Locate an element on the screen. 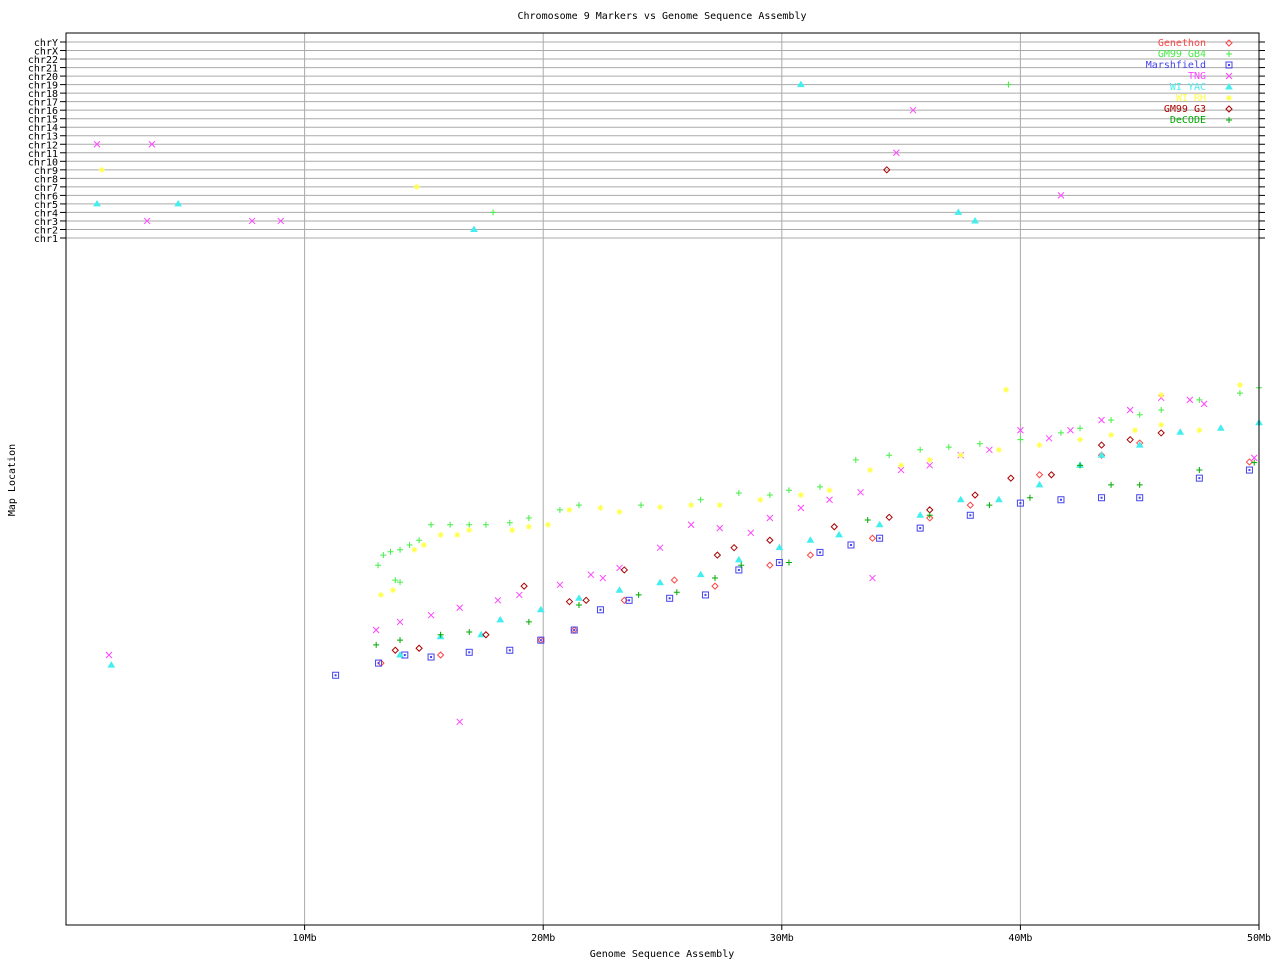 The height and width of the screenshot is (960, 1280). x-tick-label: 10Mb is located at coordinates (305, 938).